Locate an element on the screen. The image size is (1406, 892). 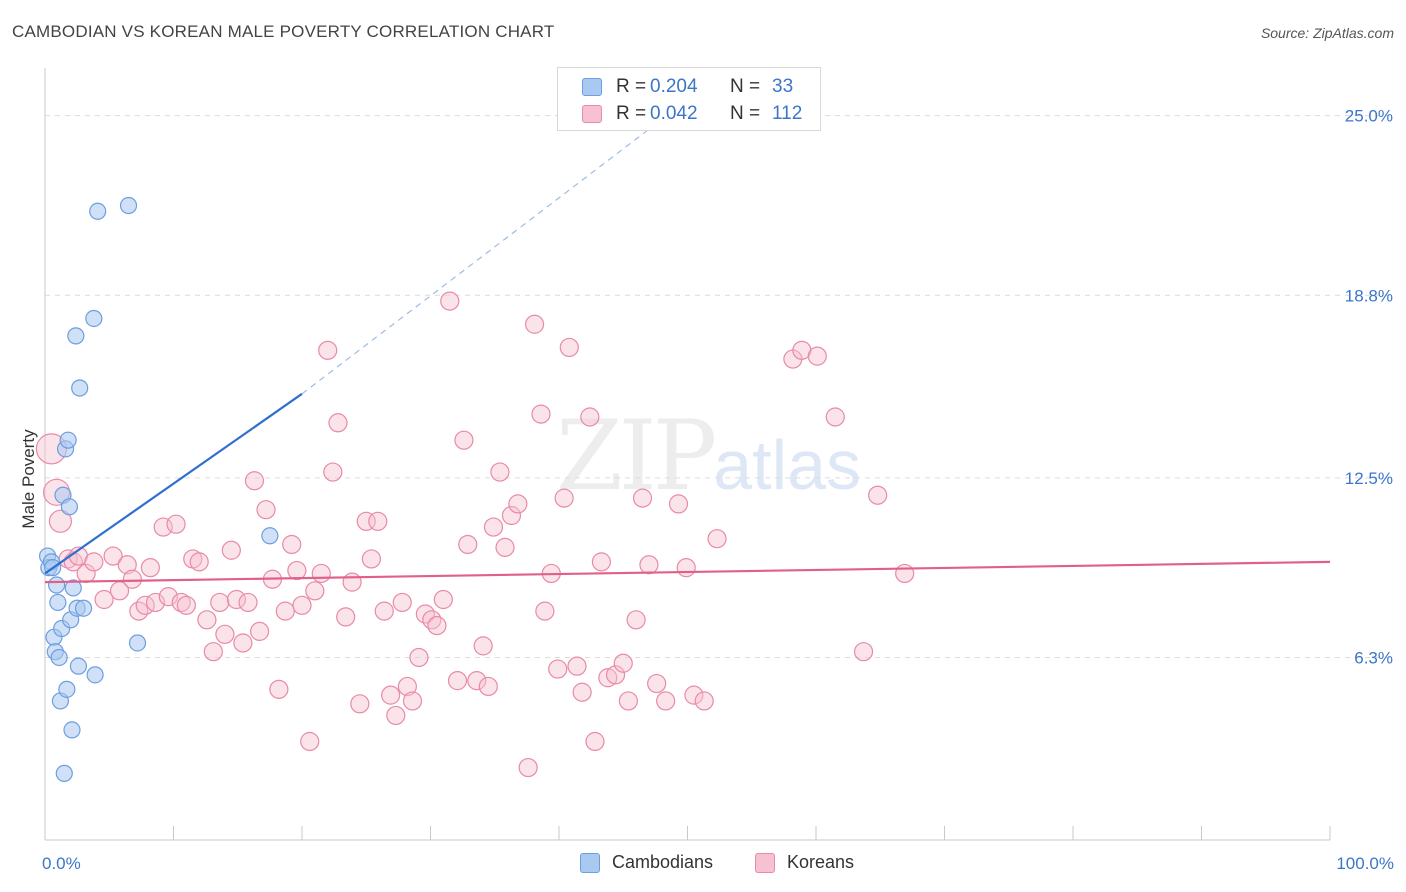
legend-row-koreans: R = 0.042 N = 112 is located at coordinates (692, 114).